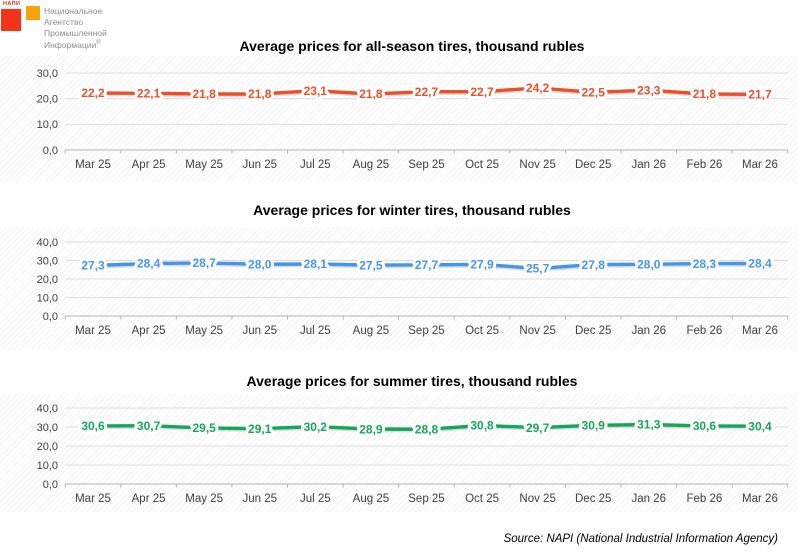 The height and width of the screenshot is (556, 798). What do you see at coordinates (316, 427) in the screenshot?
I see `data-point-label: 30,2` at bounding box center [316, 427].